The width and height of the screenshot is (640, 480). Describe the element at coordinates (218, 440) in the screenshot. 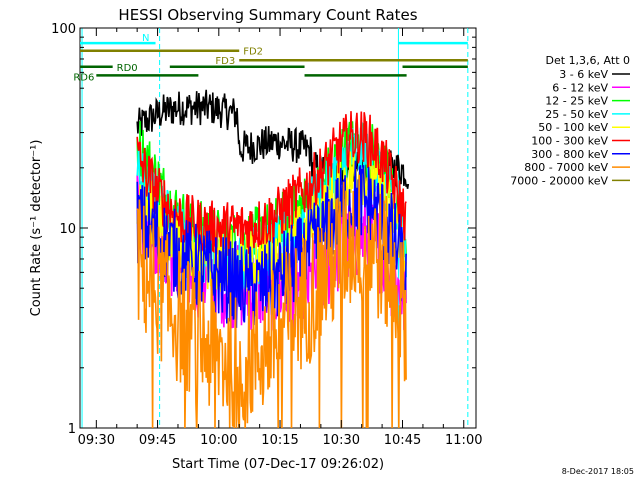

I see `x-tick-label: 10:00` at that location.